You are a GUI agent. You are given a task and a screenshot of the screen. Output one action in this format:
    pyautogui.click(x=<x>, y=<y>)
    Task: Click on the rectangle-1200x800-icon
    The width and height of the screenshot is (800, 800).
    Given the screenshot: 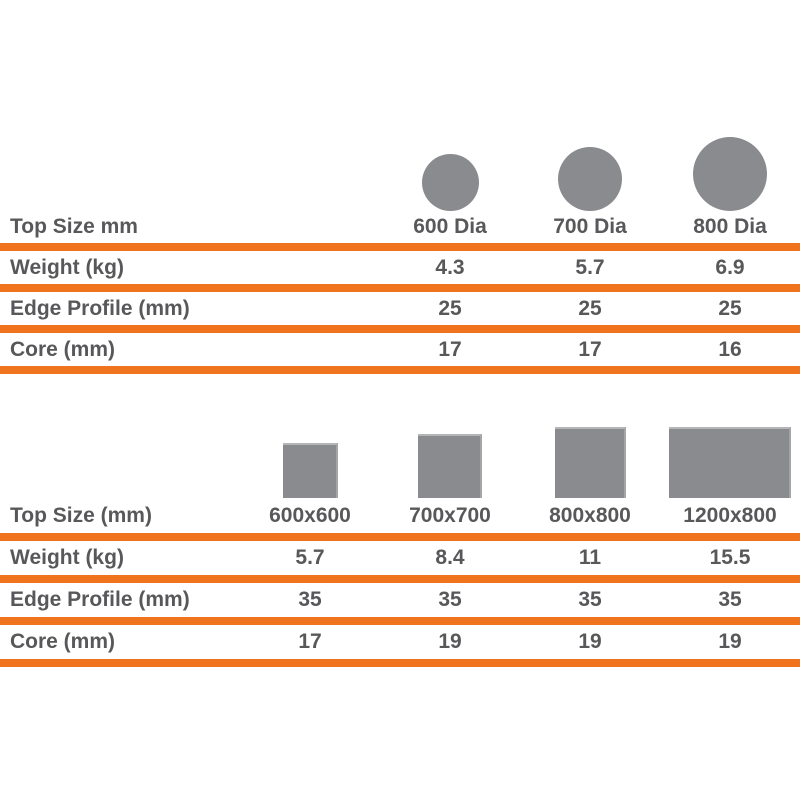 What is the action you would take?
    pyautogui.click(x=730, y=462)
    